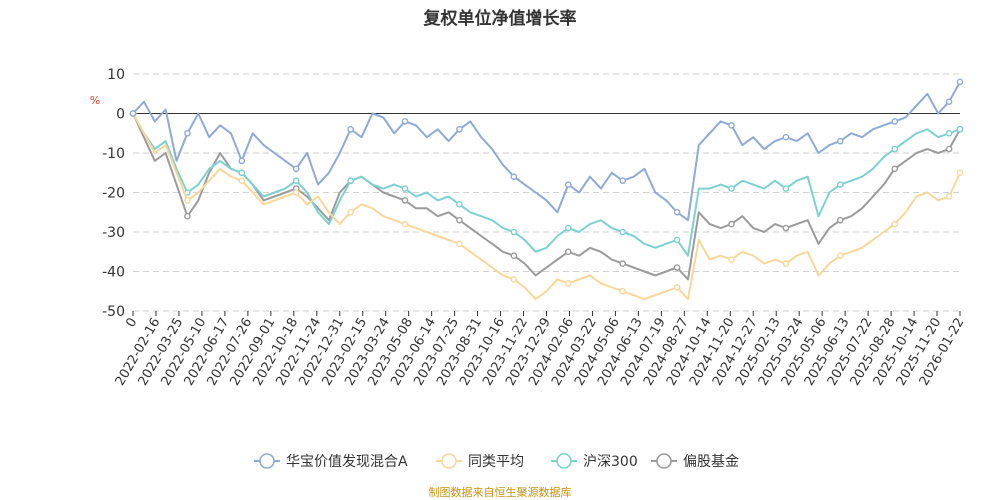  Describe the element at coordinates (113, 233) in the screenshot. I see `y-tick-label: -30` at that location.